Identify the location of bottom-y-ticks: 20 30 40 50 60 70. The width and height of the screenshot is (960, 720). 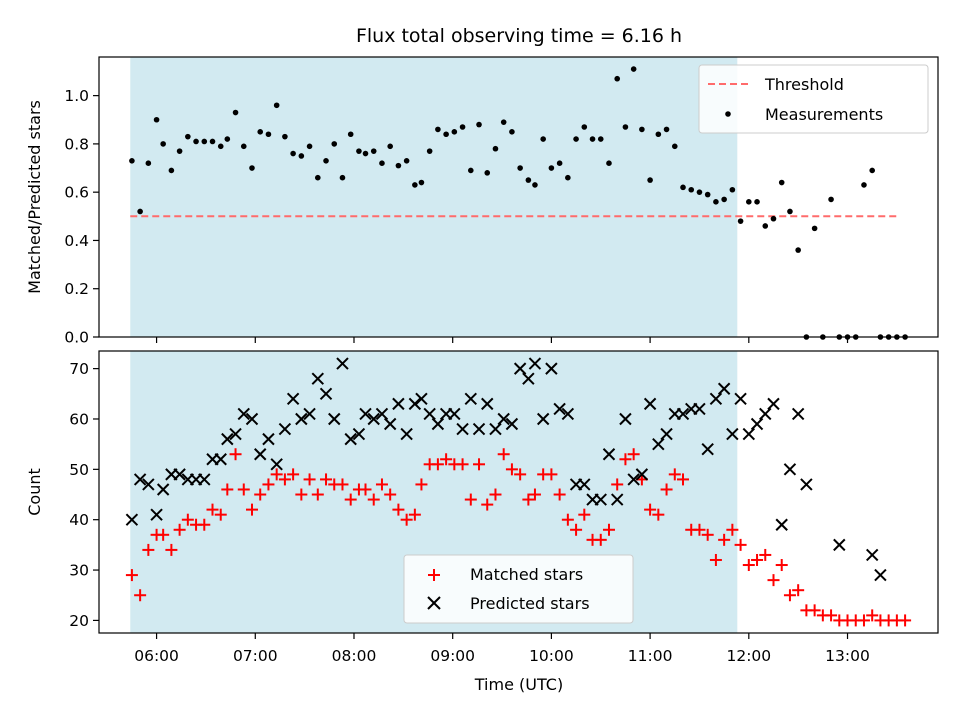
(84, 495).